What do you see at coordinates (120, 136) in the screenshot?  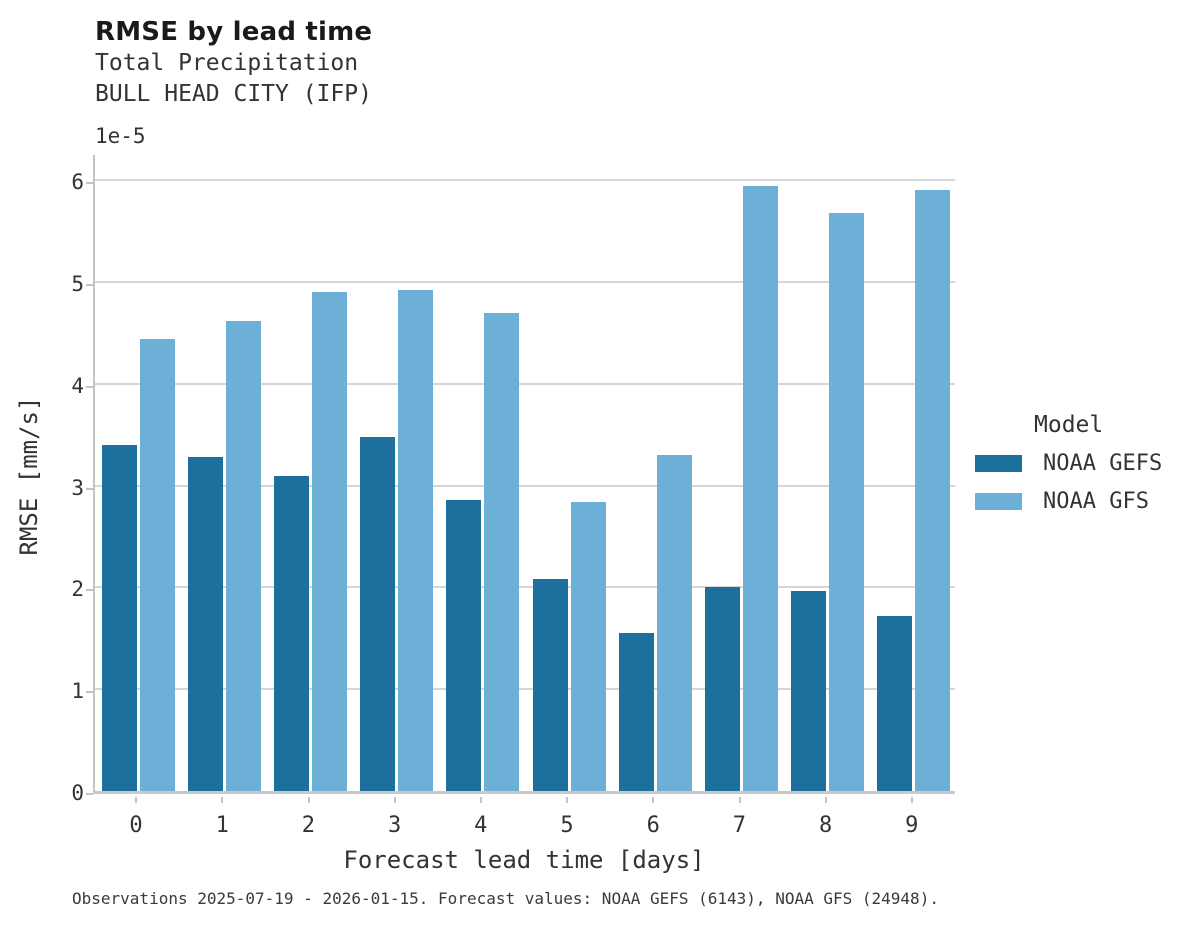 I see `y-axis-offset-label: 1e-5` at bounding box center [120, 136].